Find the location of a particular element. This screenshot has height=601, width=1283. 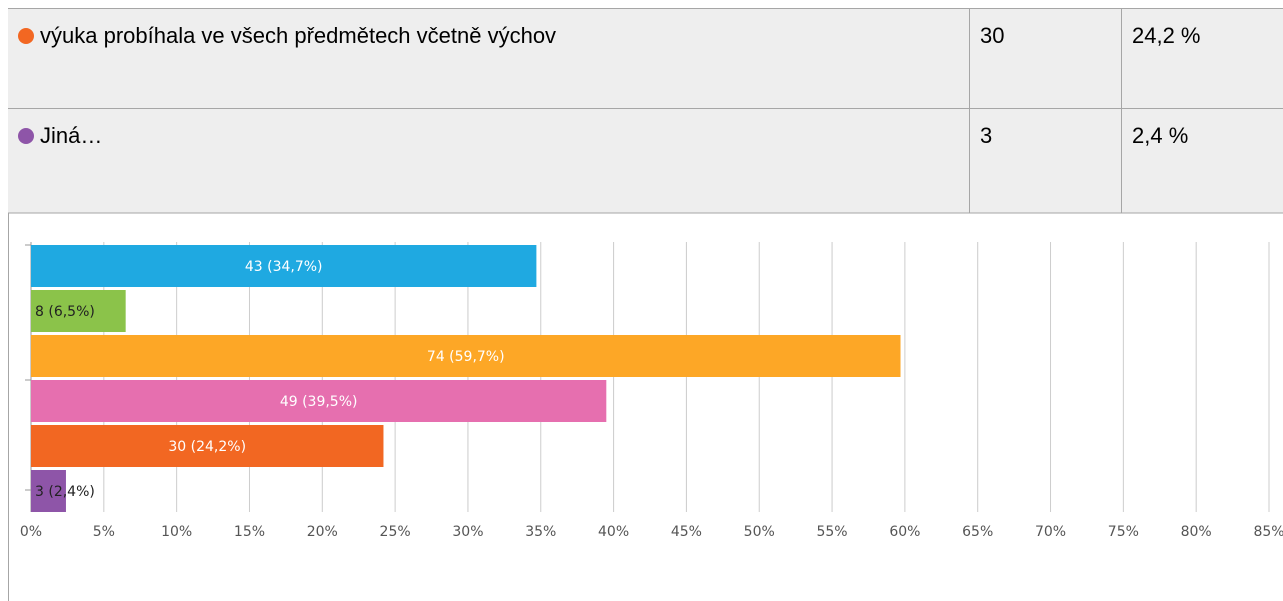

x-tick-label: 10% is located at coordinates (176, 532).